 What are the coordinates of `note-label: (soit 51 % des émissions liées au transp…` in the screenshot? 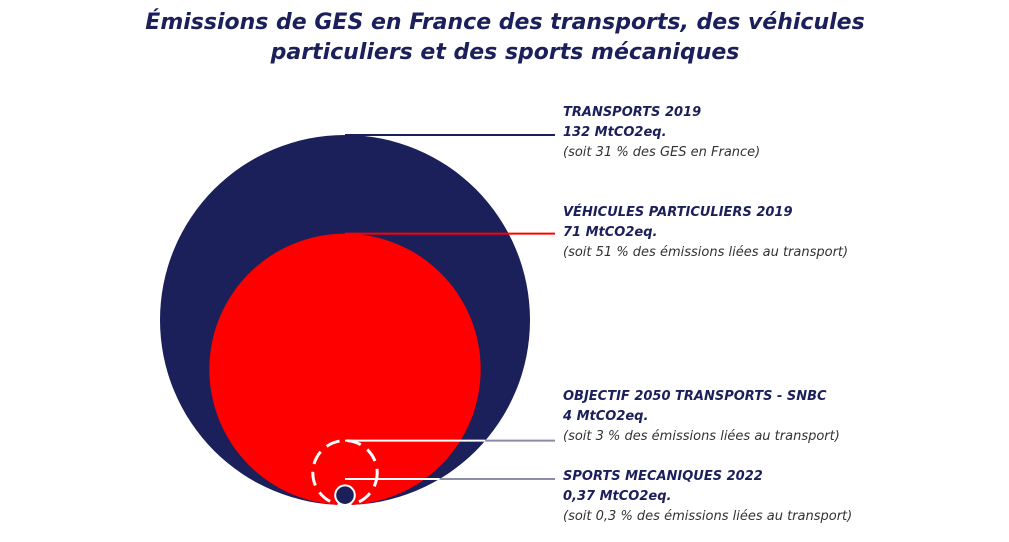 It's located at (706, 252).